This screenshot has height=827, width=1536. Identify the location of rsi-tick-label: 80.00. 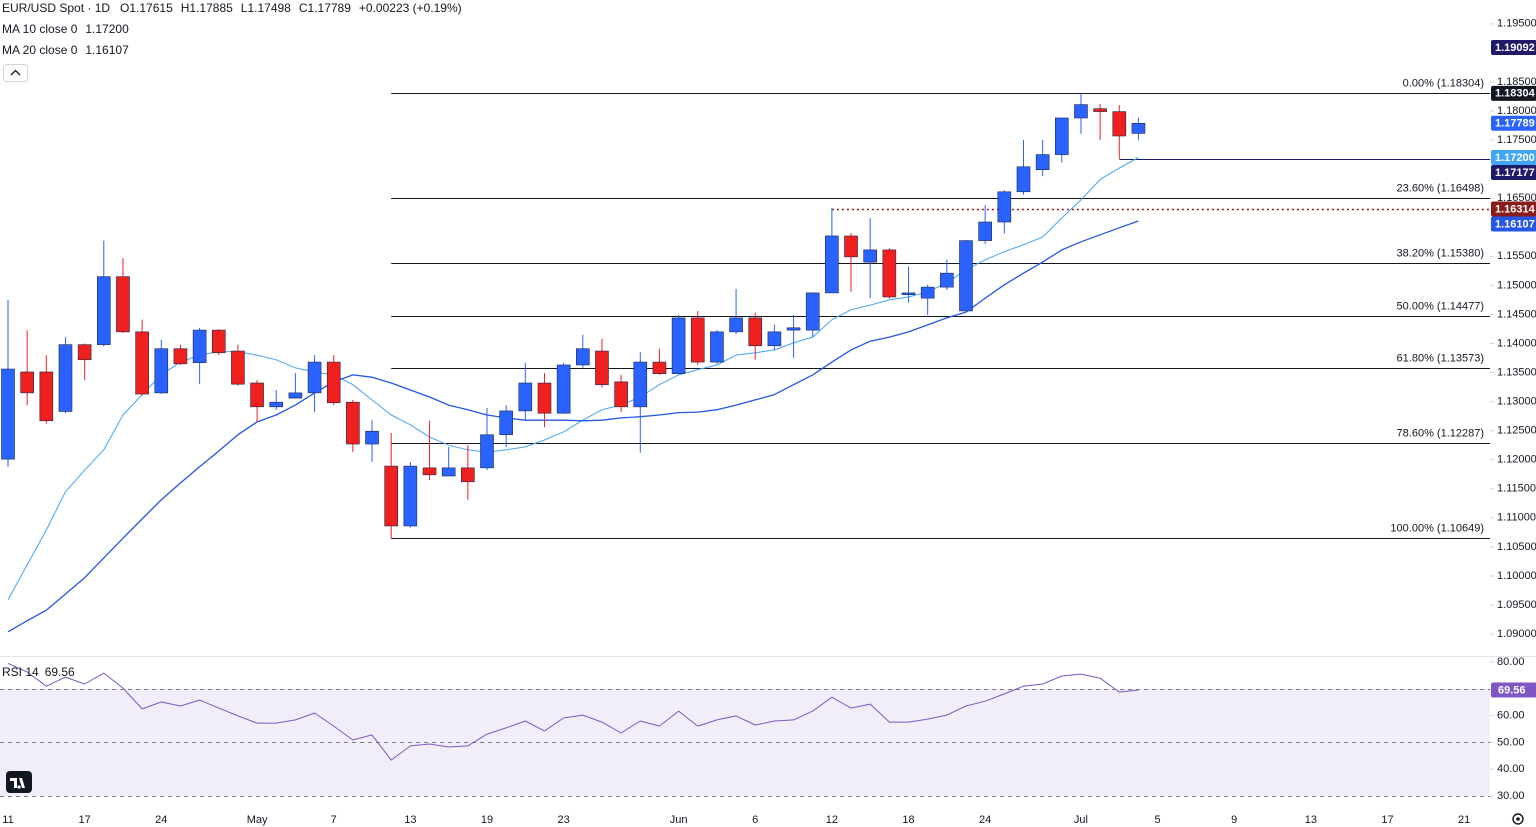
(1511, 662).